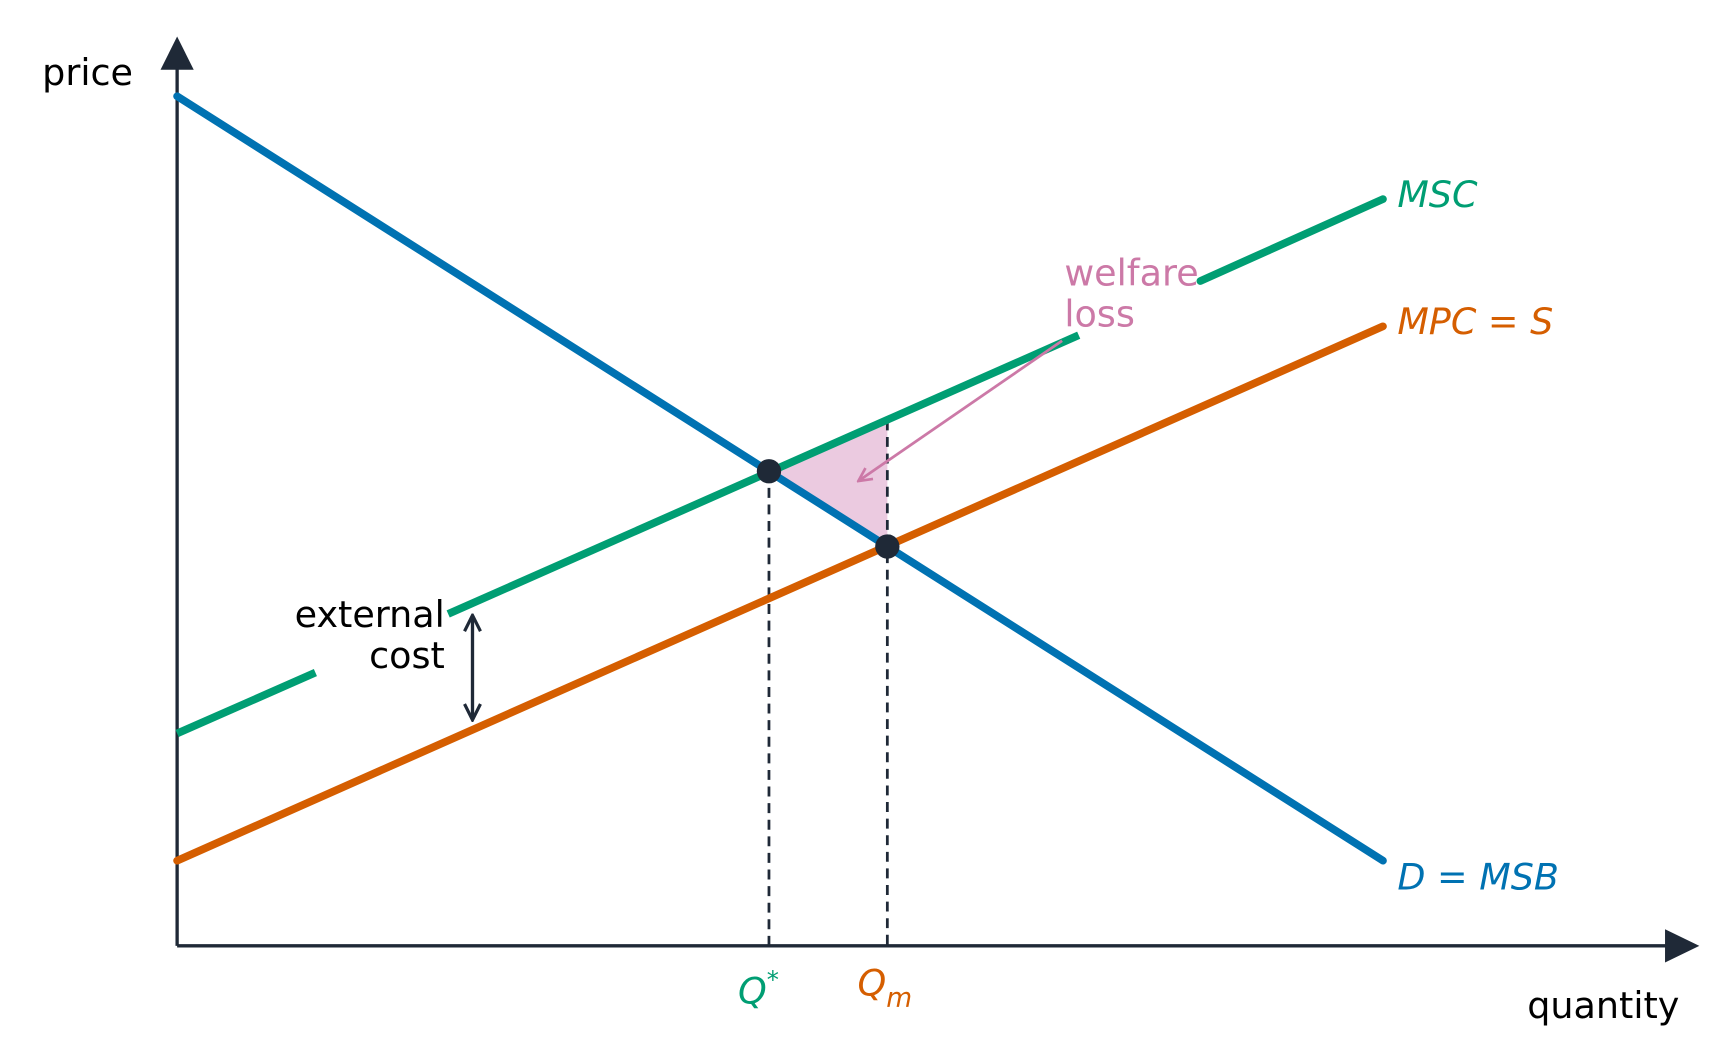  I want to click on y-axis-arrow, so click(177, 53).